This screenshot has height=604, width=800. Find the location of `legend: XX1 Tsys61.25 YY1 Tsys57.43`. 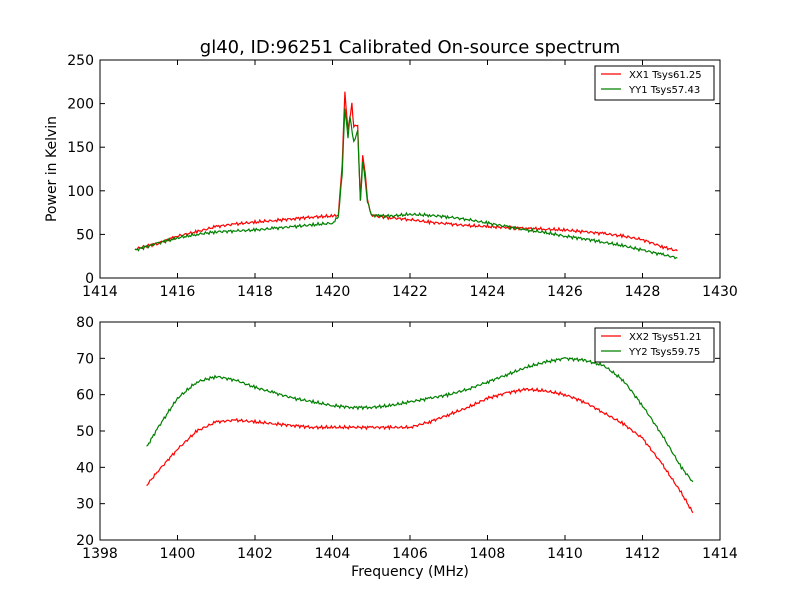

legend: XX1 Tsys61.25 YY1 Tsys57.43 is located at coordinates (654, 83).